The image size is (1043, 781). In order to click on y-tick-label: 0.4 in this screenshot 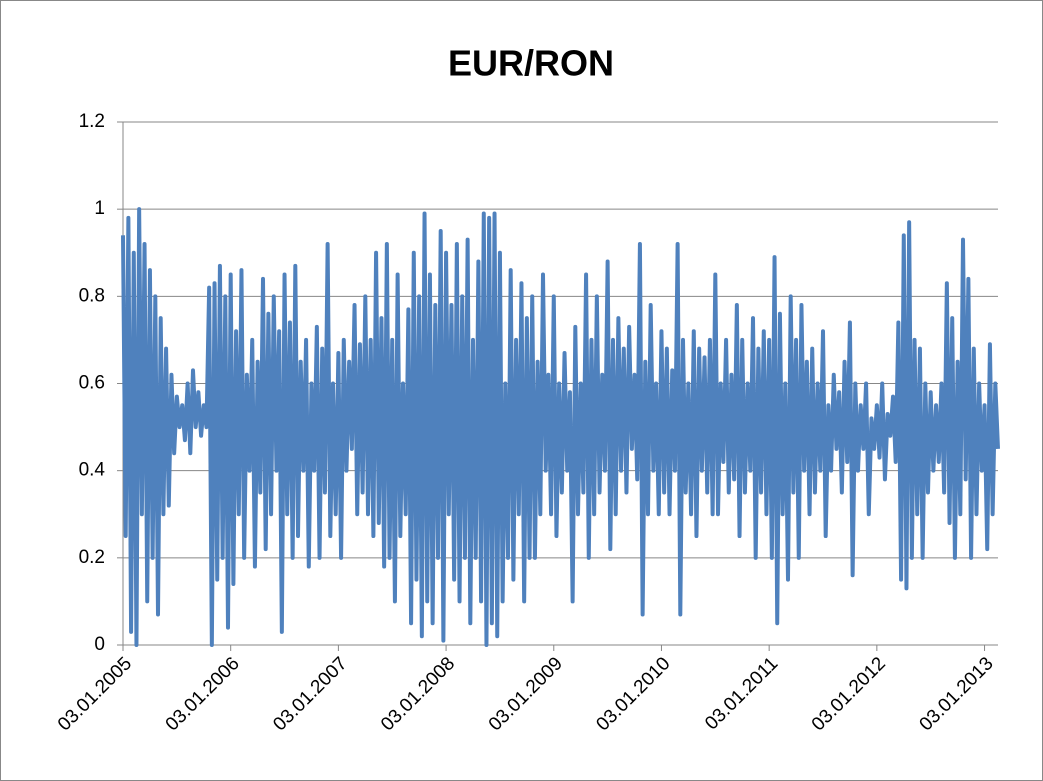, I will do `click(92, 470)`.